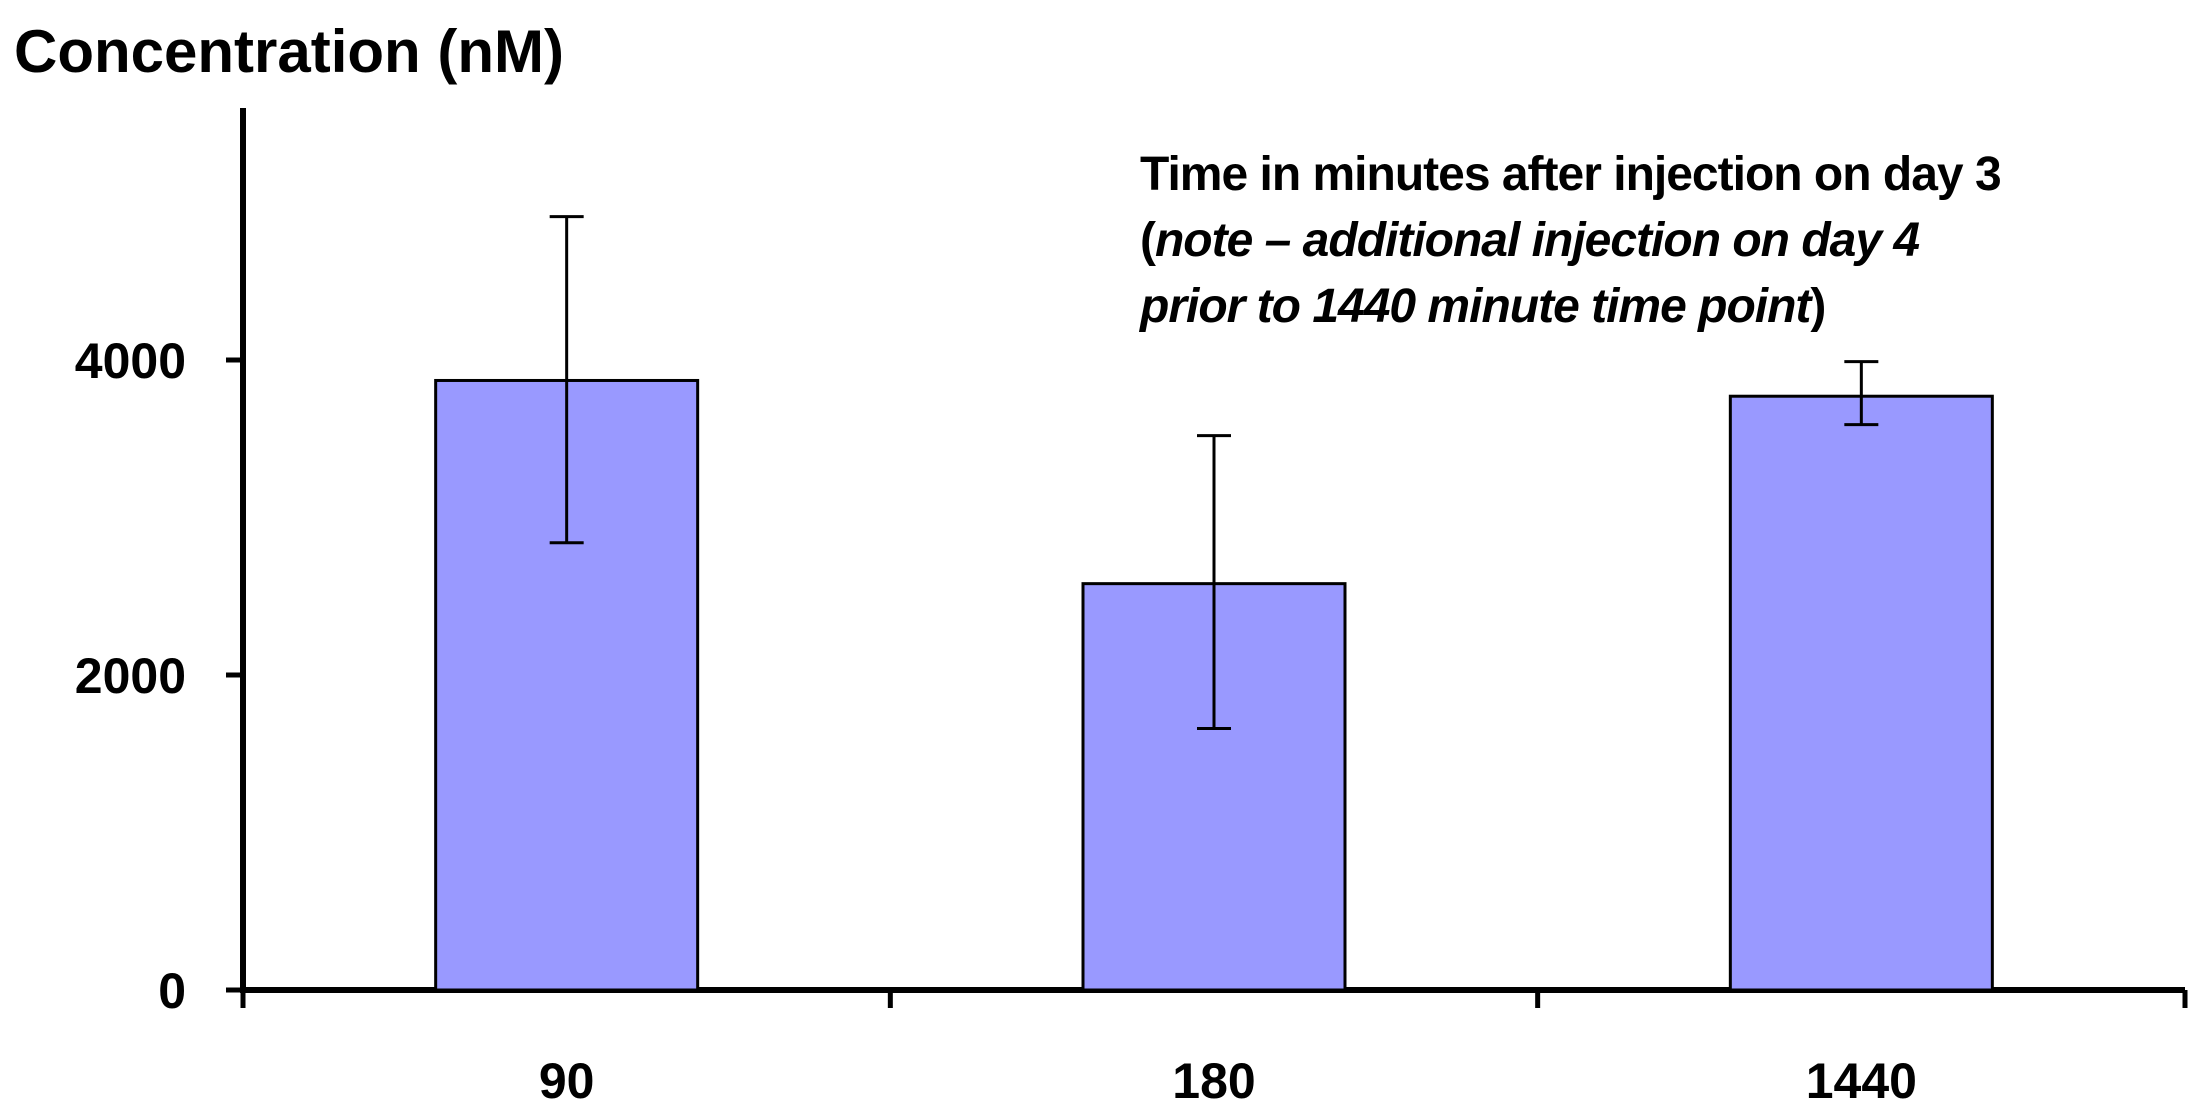 The image size is (2208, 1120). I want to click on y-ticks: 0 2000 4000, so click(159, 676).